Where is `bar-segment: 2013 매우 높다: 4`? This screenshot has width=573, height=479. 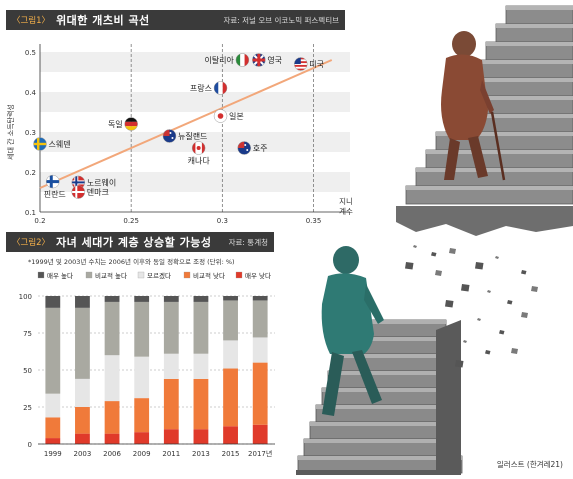 bar-segment: 2013 매우 높다: 4 is located at coordinates (201, 299).